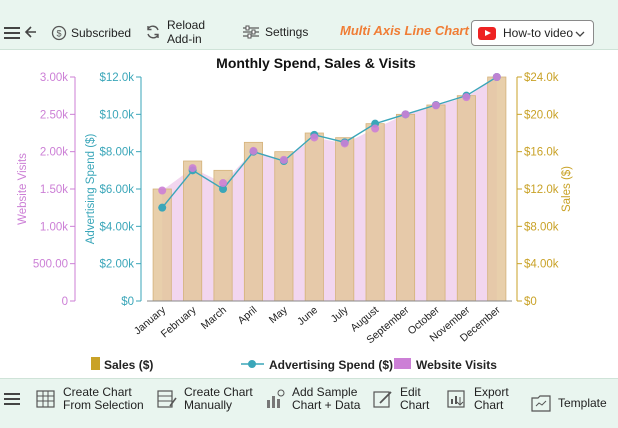 Image resolution: width=618 pixels, height=428 pixels. I want to click on template-button: Template, so click(568, 403).